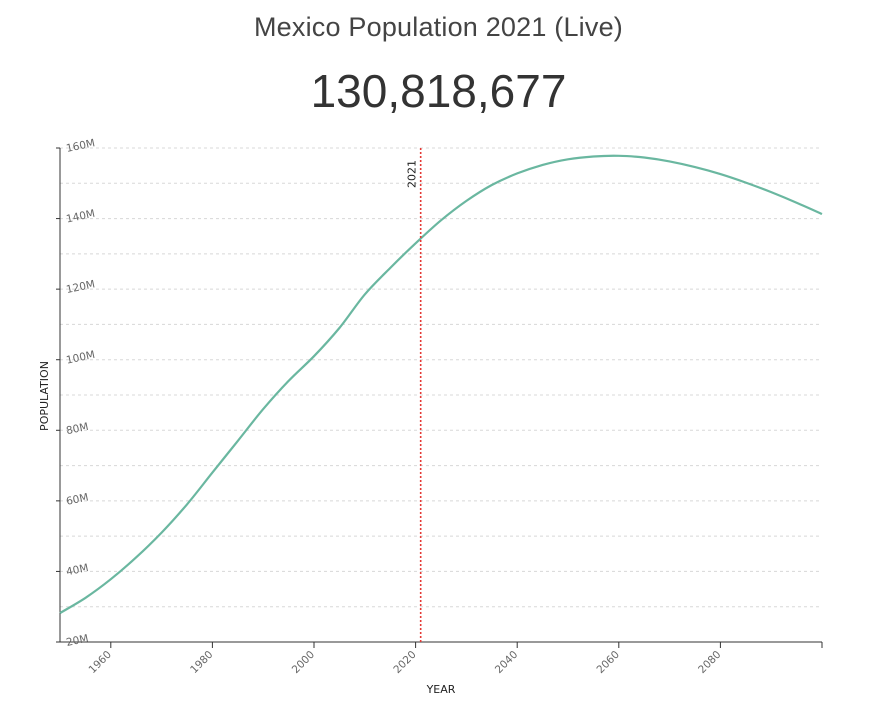 This screenshot has width=877, height=708. I want to click on x-tick-label: 1960, so click(100, 662).